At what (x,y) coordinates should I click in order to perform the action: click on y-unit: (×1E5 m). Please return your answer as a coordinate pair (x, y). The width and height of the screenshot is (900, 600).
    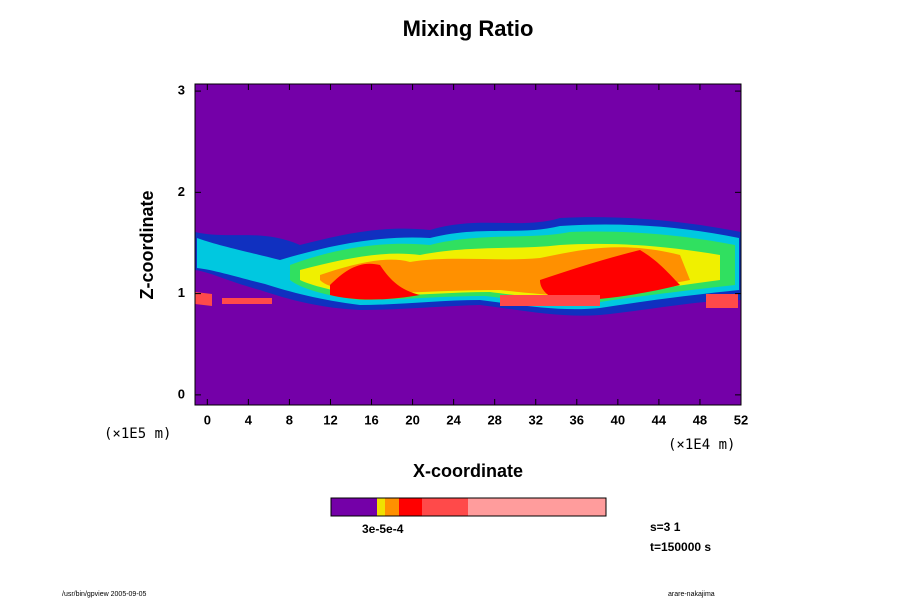
    Looking at the image, I should click on (137, 434).